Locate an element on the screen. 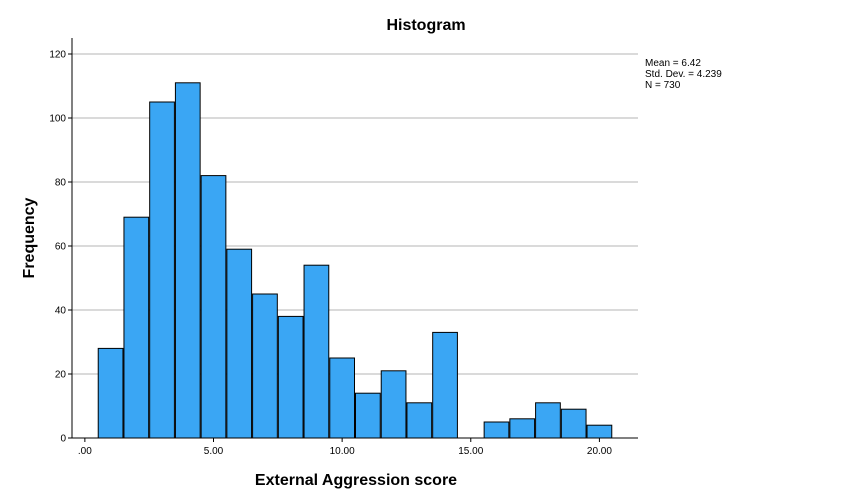  y-tick-label: 120 is located at coordinates (57, 55).